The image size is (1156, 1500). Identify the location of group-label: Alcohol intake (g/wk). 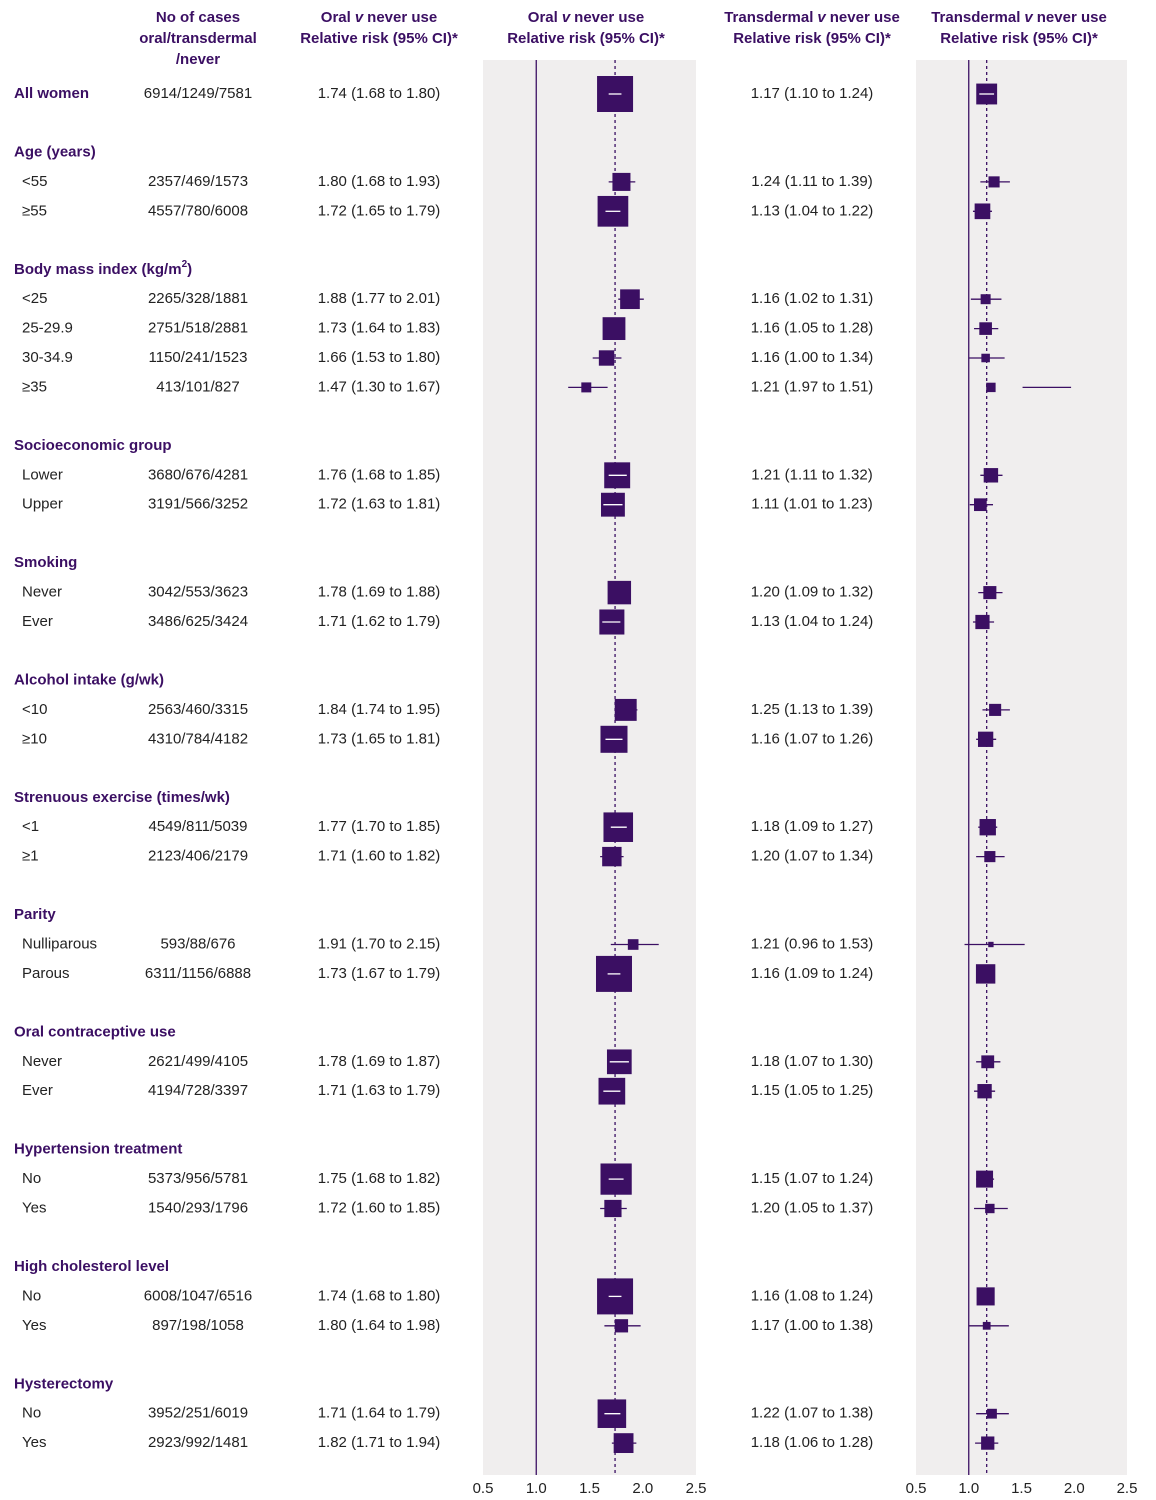
(89, 679).